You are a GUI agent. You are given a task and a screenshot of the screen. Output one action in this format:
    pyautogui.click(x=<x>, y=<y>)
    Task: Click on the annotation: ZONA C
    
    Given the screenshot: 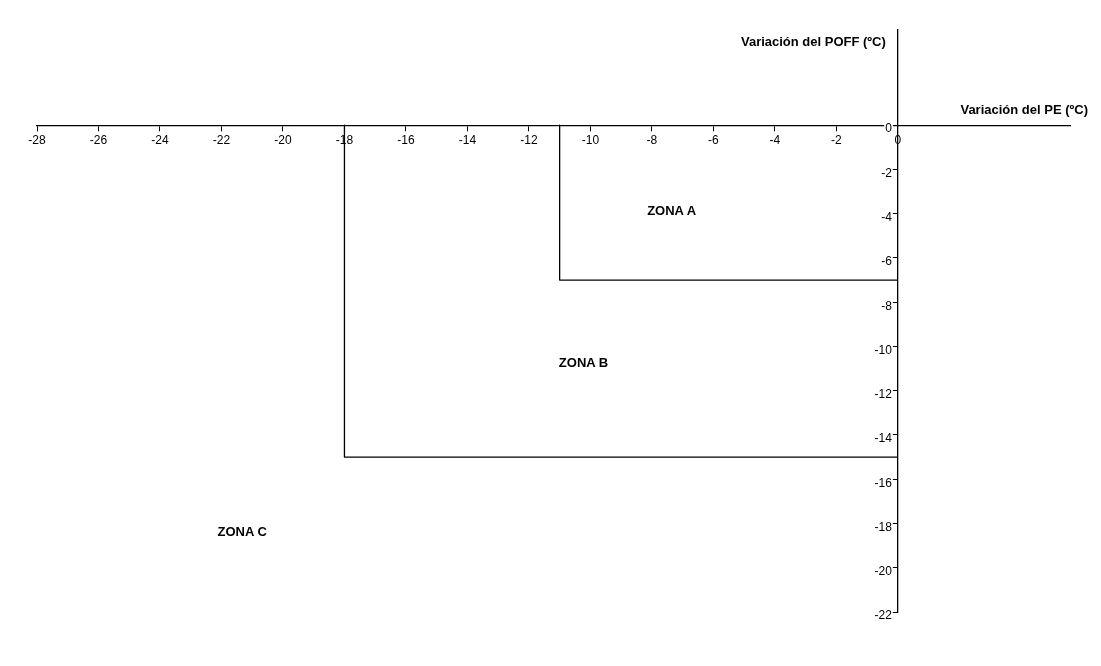 What is the action you would take?
    pyautogui.click(x=242, y=532)
    